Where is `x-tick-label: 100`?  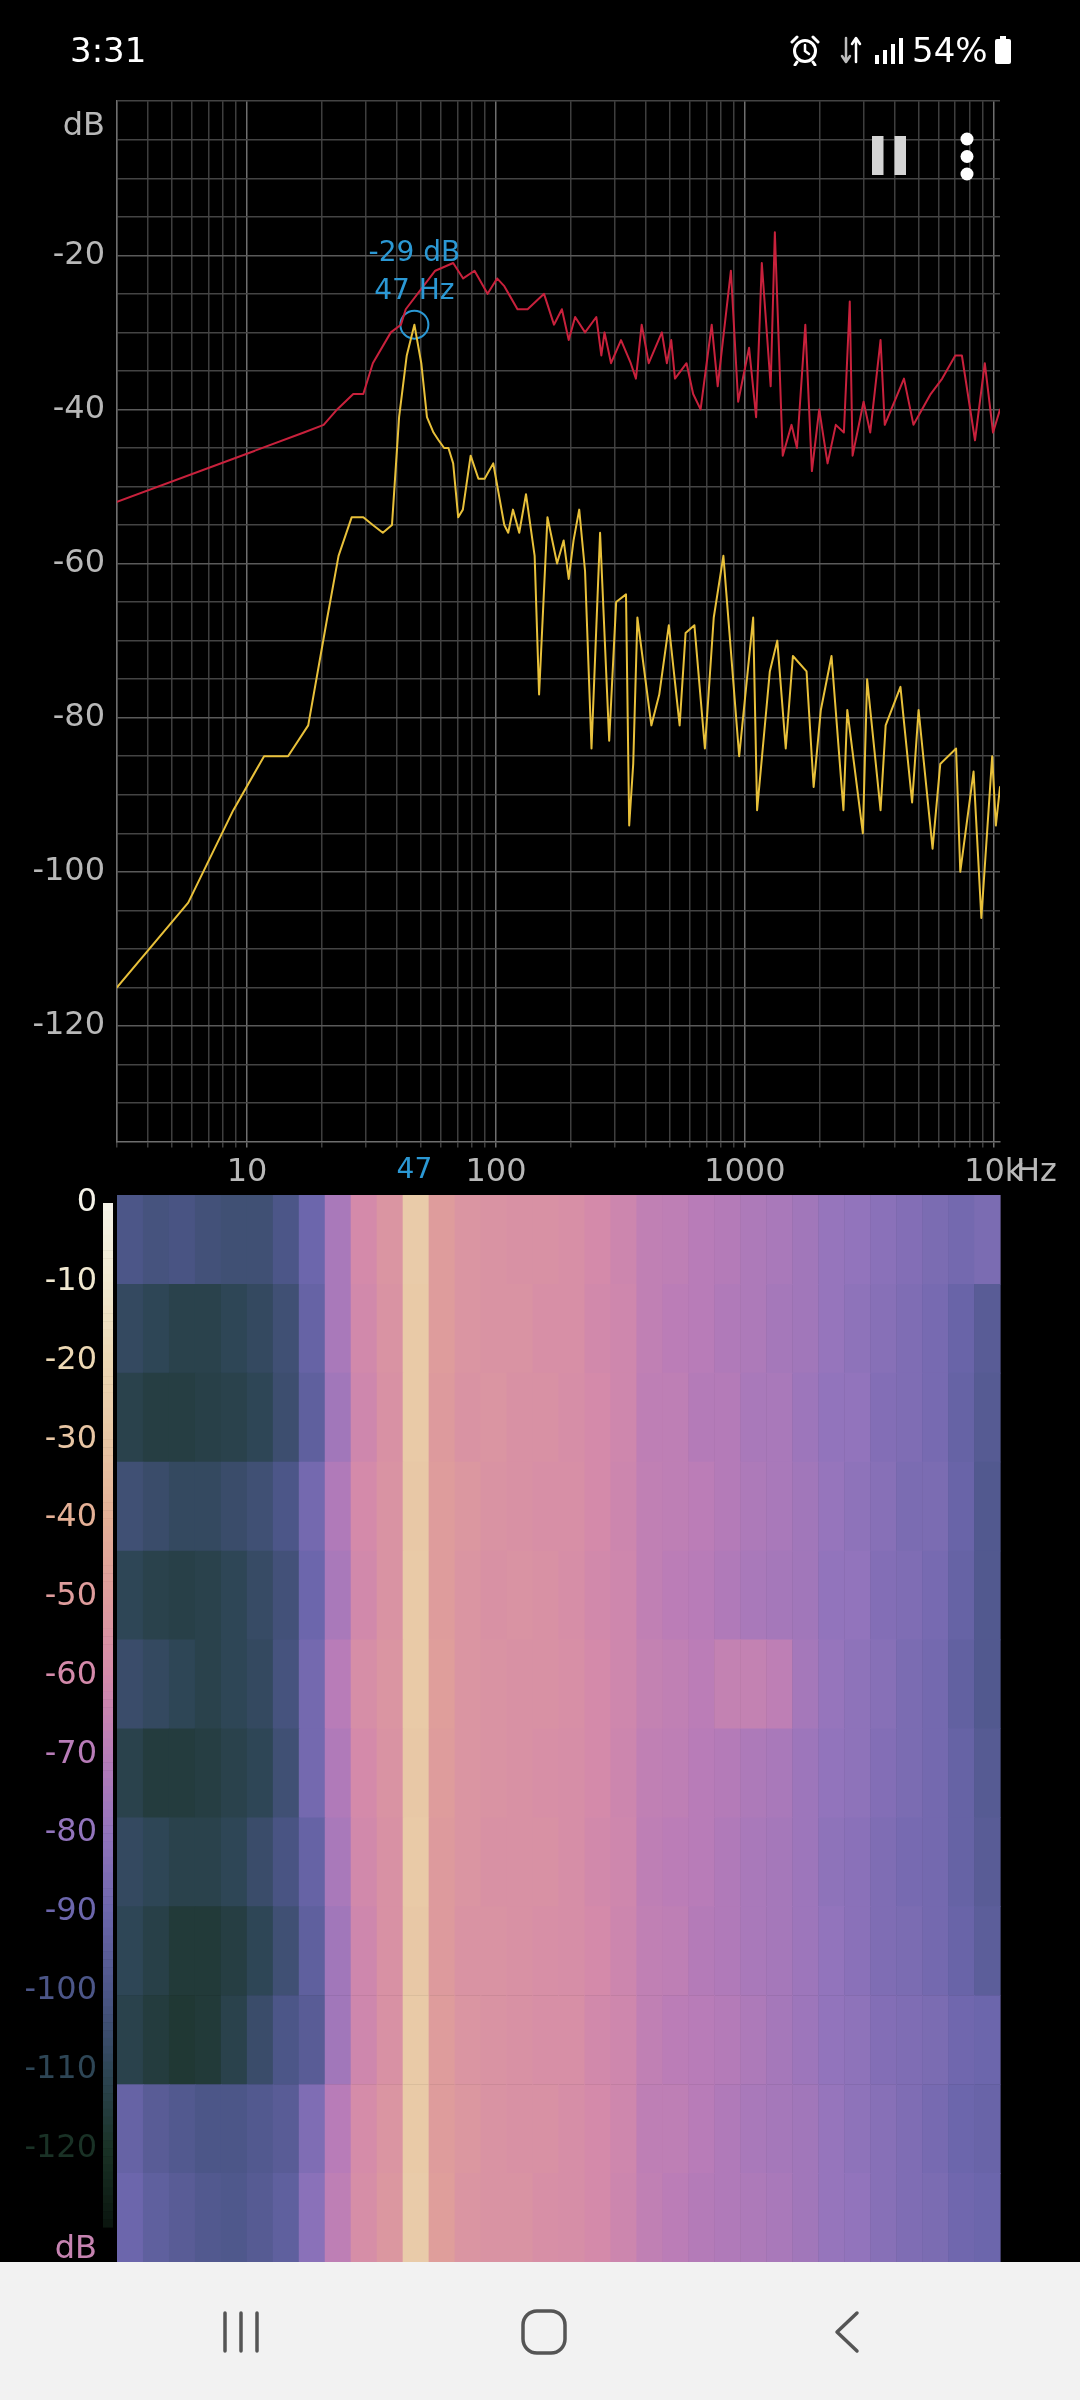 x-tick-label: 100 is located at coordinates (496, 1170).